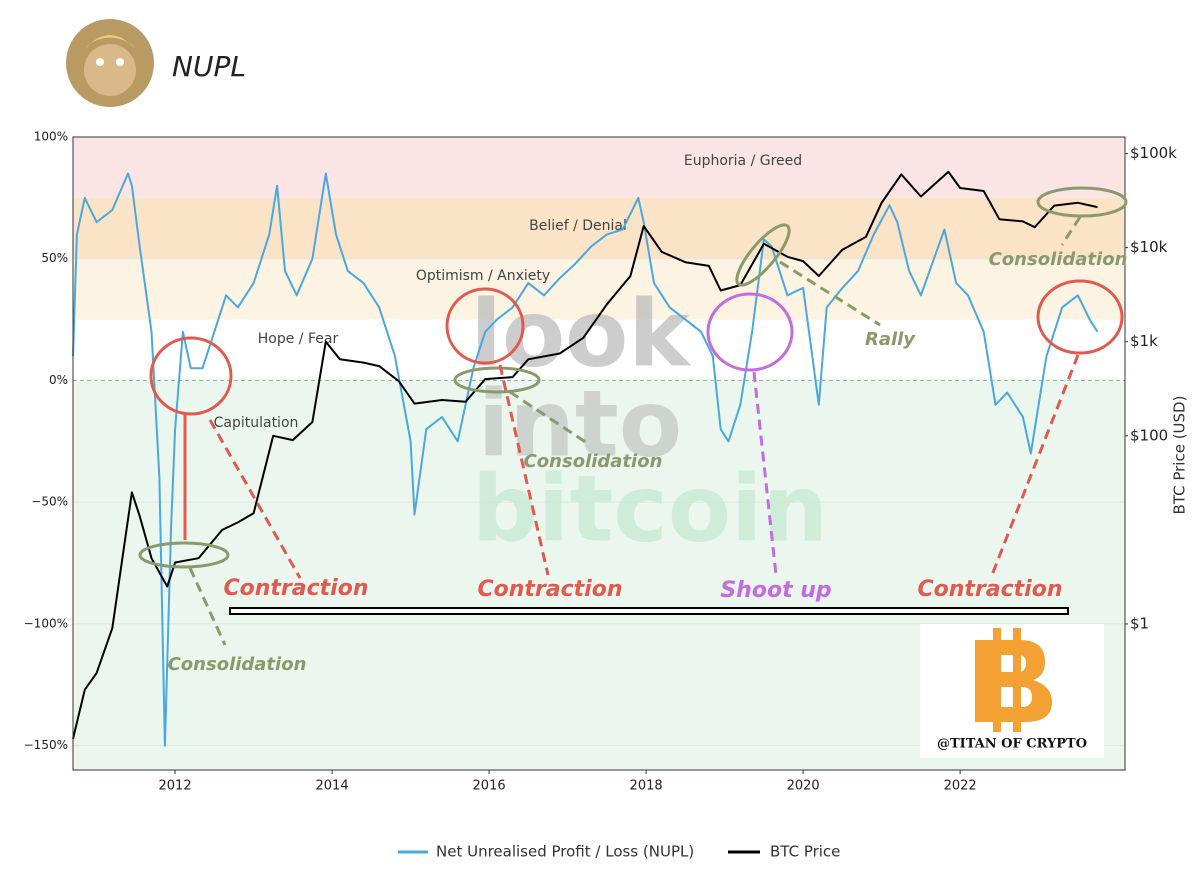 The image size is (1200, 874). Describe the element at coordinates (960, 786) in the screenshot. I see `x-tick-label: 2022` at that location.